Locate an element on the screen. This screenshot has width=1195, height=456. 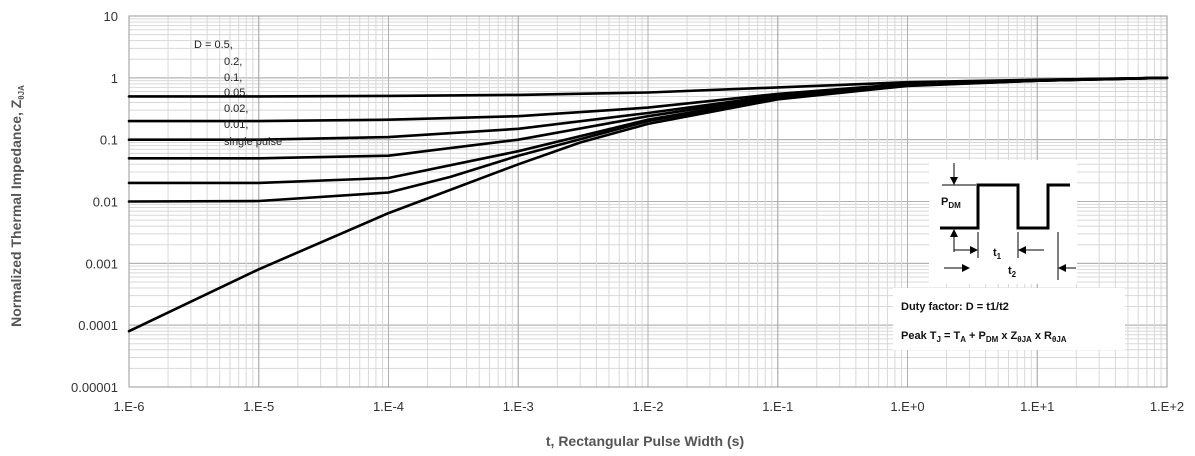
x-tick-label: 1.E-4 is located at coordinates (388, 406).